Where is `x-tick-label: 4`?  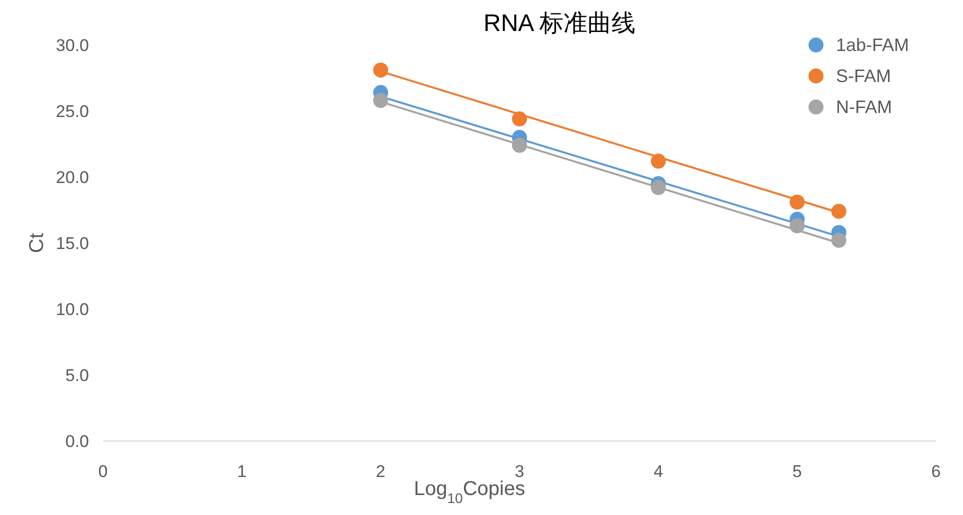 x-tick-label: 4 is located at coordinates (659, 471).